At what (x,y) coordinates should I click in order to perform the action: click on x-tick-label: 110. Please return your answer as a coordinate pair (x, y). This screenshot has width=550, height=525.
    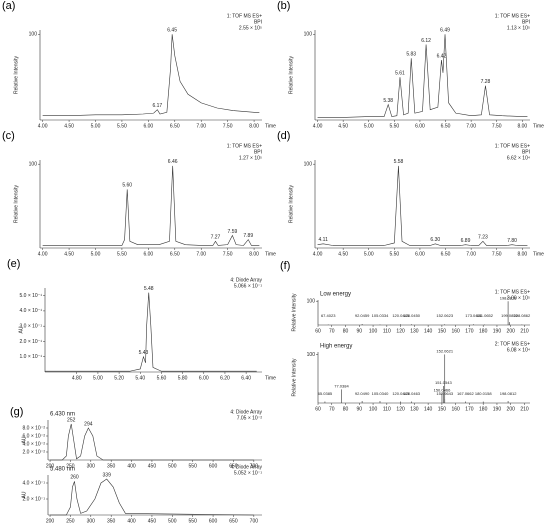
    Looking at the image, I should click on (387, 331).